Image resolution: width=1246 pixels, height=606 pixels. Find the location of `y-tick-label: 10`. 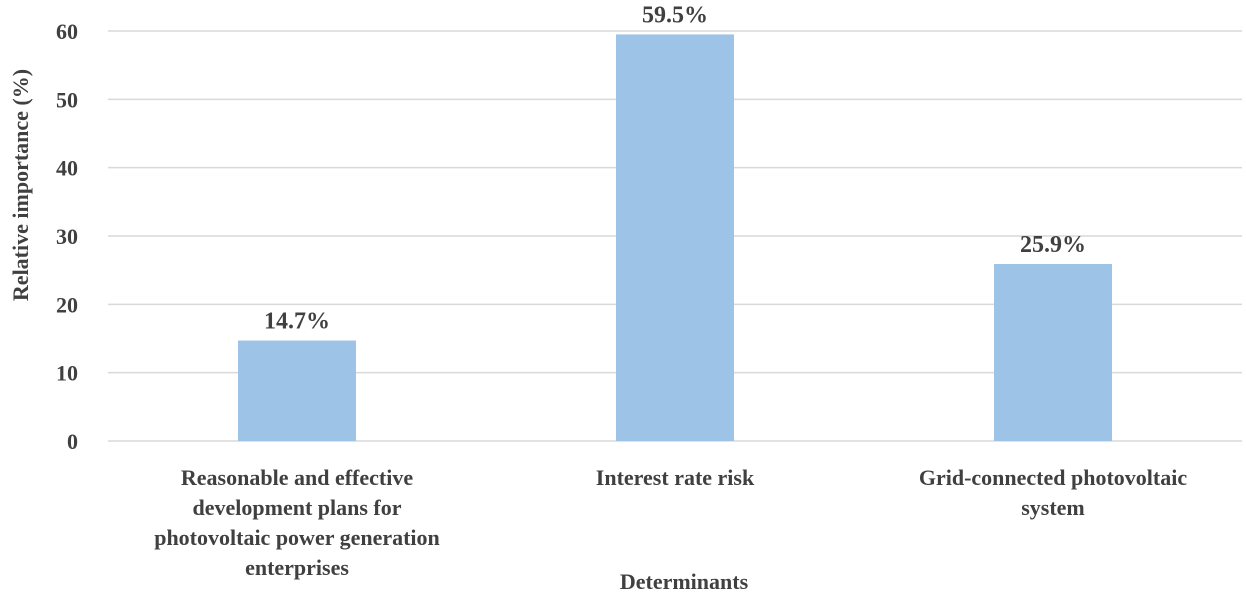

y-tick-label: 10 is located at coordinates (67, 373).